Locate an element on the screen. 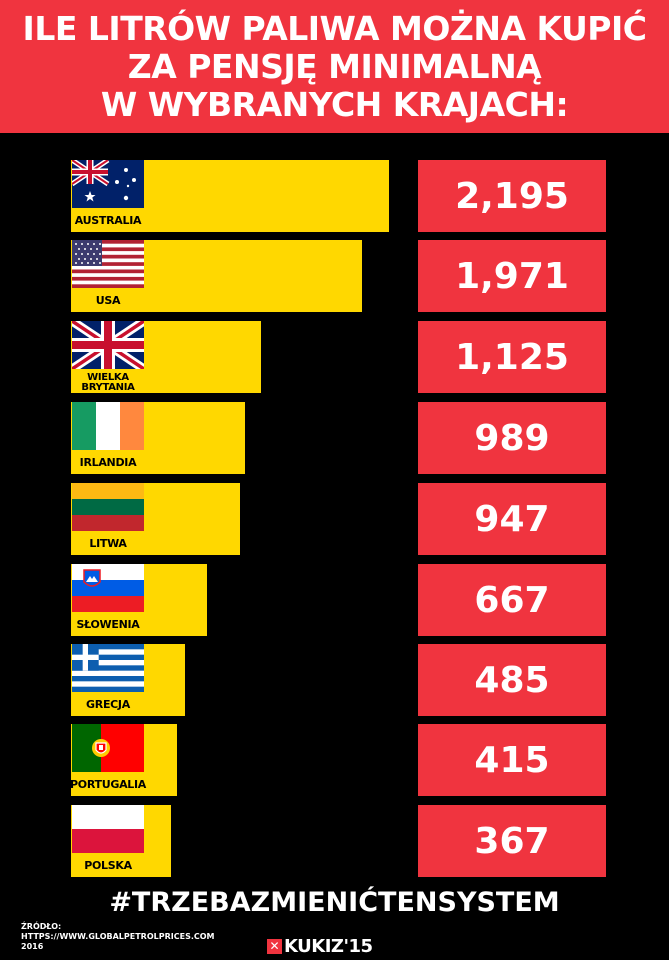  page-title-line-1: ILE LITRÓW PALIWA MOŻNA KUPIĆ is located at coordinates (334, 28).